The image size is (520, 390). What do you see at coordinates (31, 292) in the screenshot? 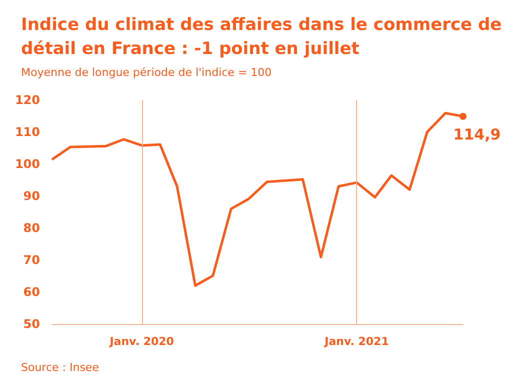
I see `y-tick-label: 60` at bounding box center [31, 292].